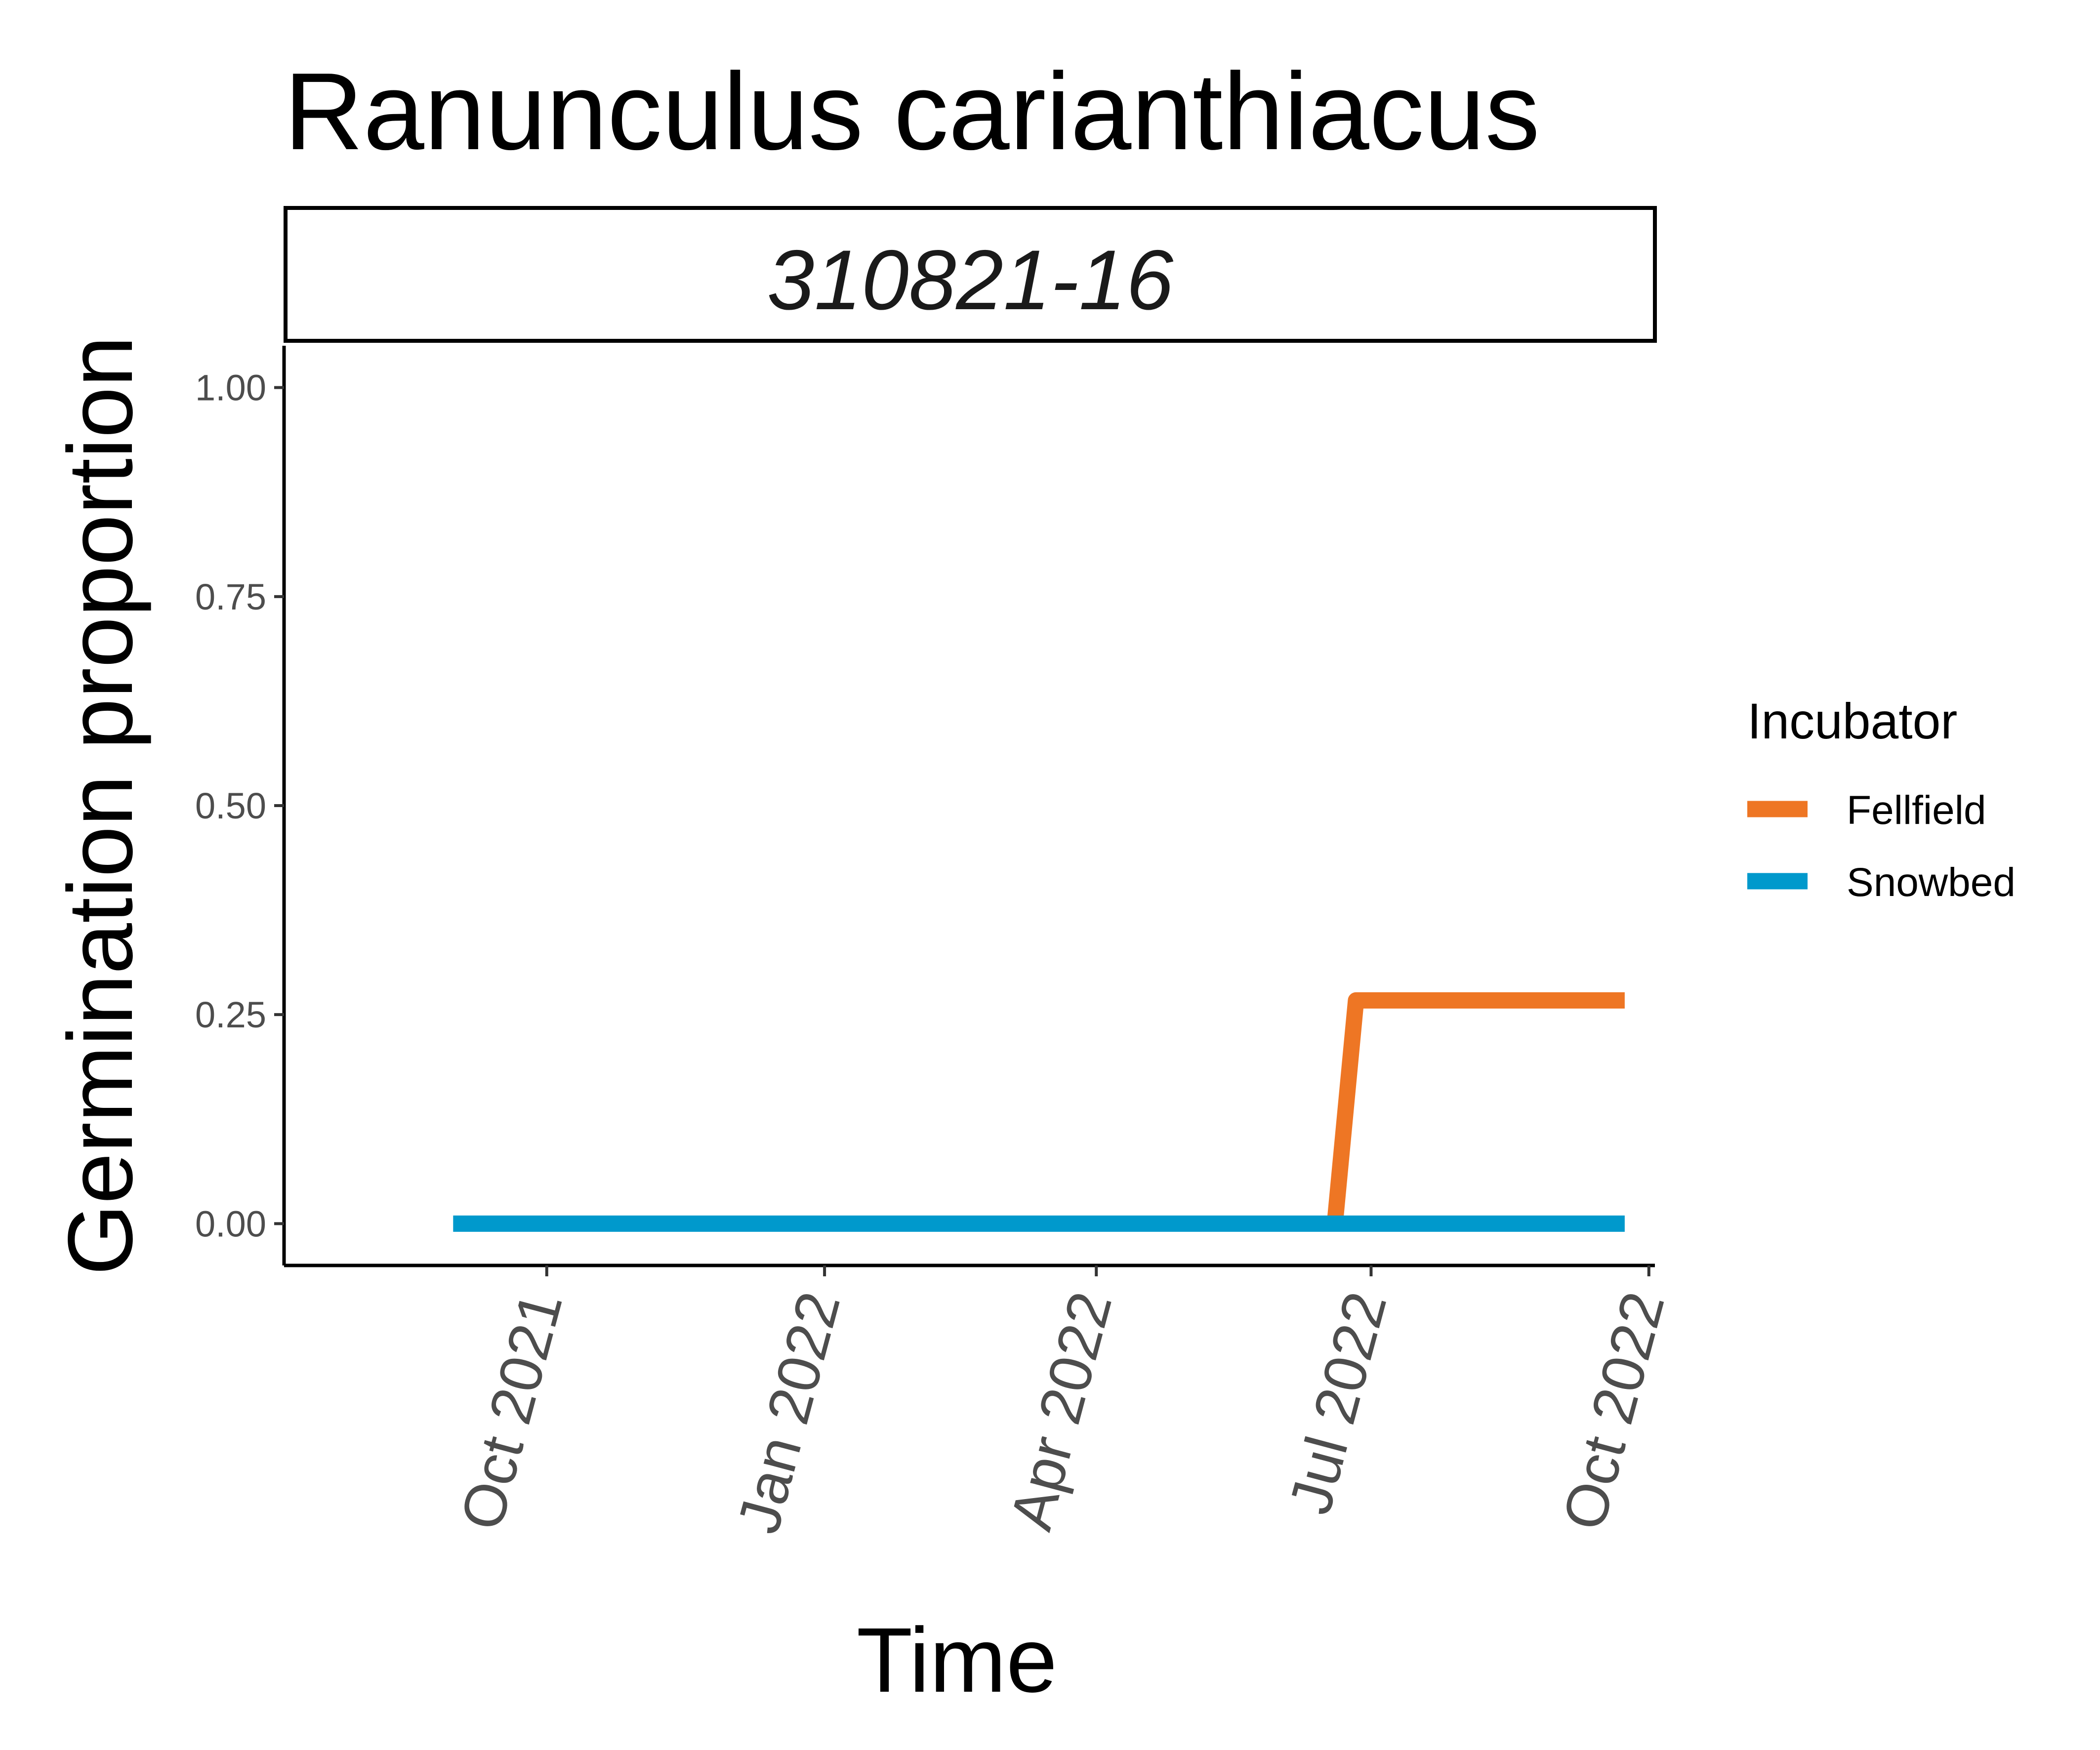  I want to click on x-axis-ticks: Oct 2021 Jan 2022 Apr 2022 Jul 2022 Oct 2022, so click(1062, 1402).